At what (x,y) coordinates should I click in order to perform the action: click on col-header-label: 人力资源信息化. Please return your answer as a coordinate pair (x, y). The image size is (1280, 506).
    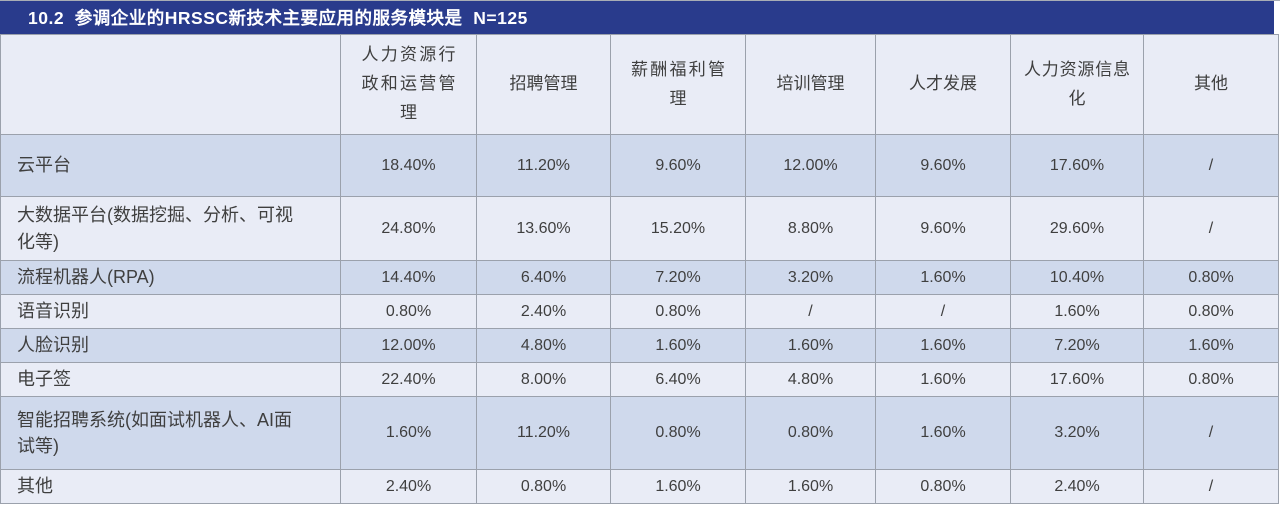
    Looking at the image, I should click on (1077, 83).